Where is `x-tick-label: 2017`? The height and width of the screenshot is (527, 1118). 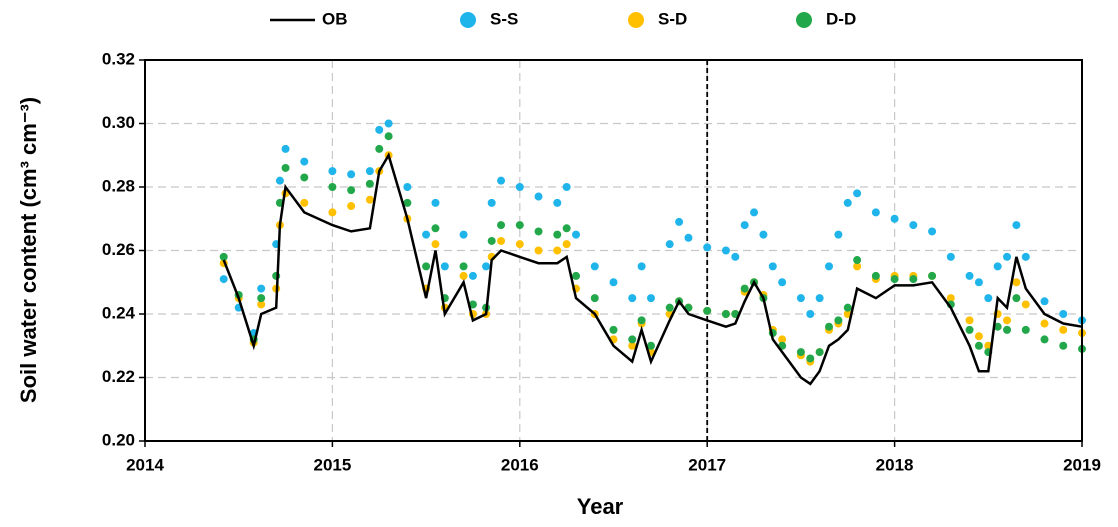 x-tick-label: 2017 is located at coordinates (707, 464).